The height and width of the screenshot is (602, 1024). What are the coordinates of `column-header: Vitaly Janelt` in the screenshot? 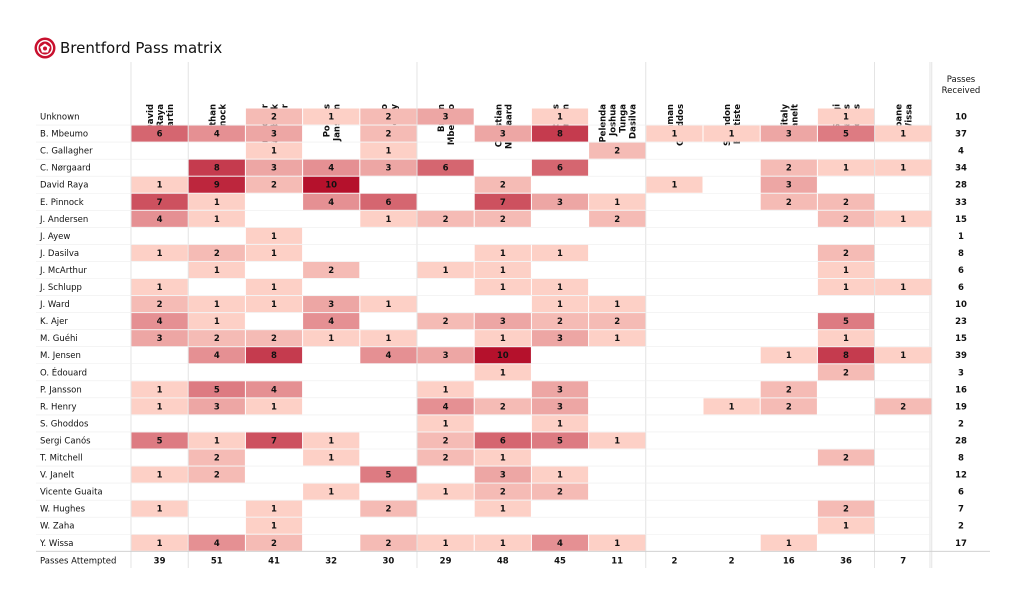 It's located at (790, 118).